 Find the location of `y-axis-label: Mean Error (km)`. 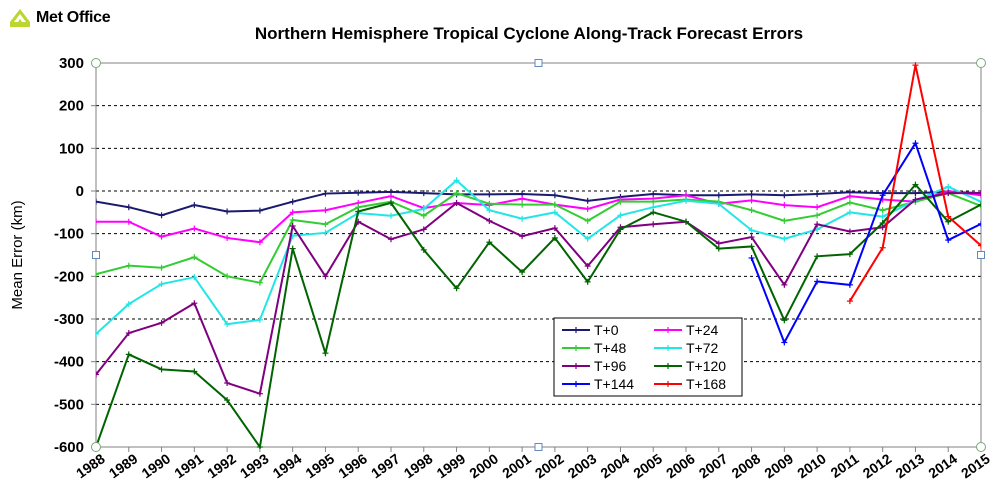

y-axis-label: Mean Error (km) is located at coordinates (17, 254).